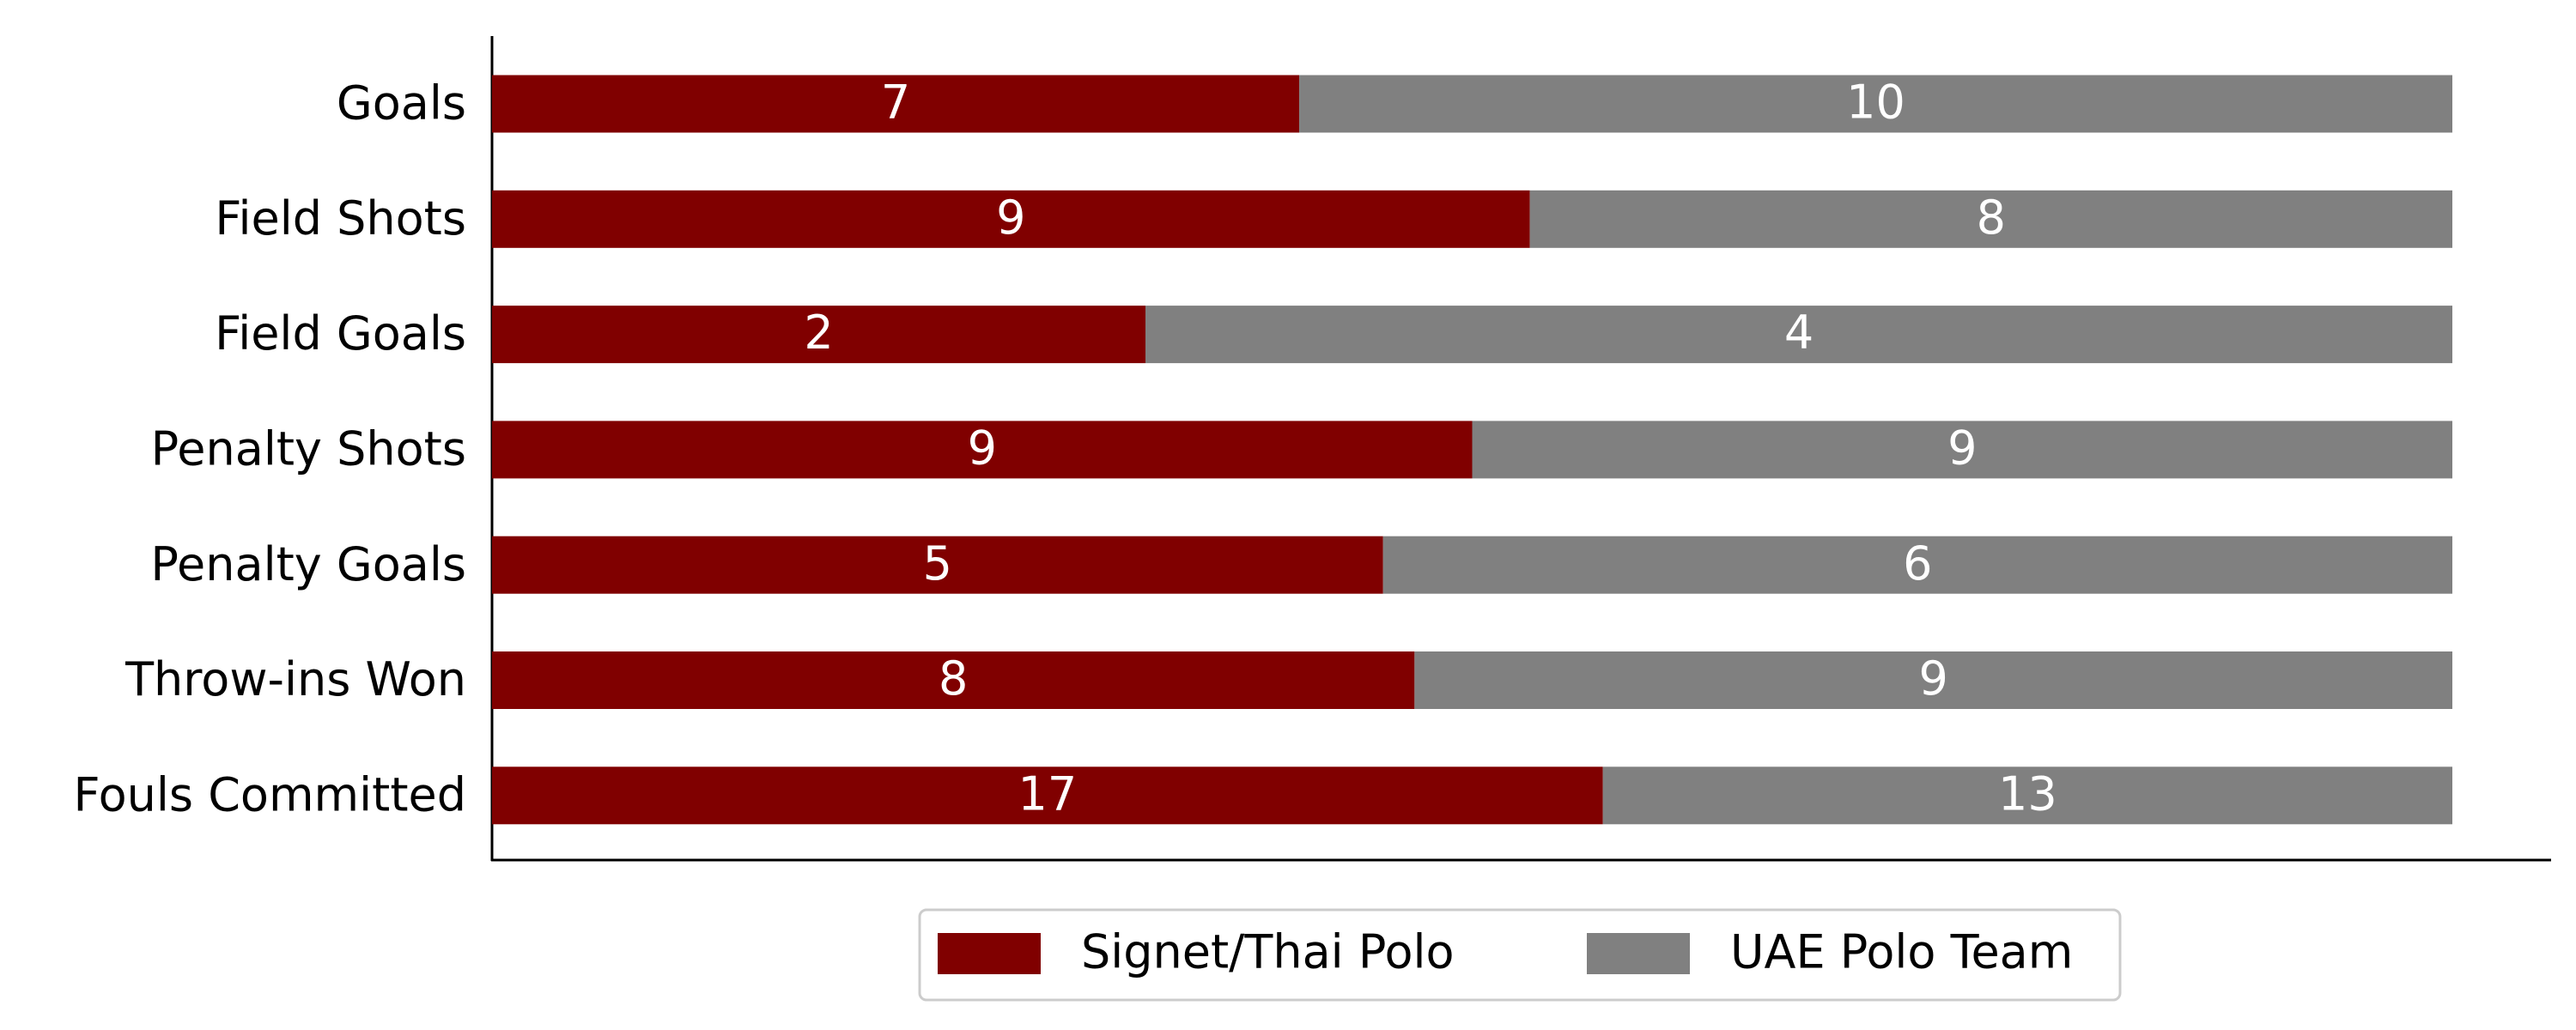 The width and height of the screenshot is (2576, 1030). Describe the element at coordinates (1268, 952) in the screenshot. I see `legend-label: Signet/Thai Polo` at that location.